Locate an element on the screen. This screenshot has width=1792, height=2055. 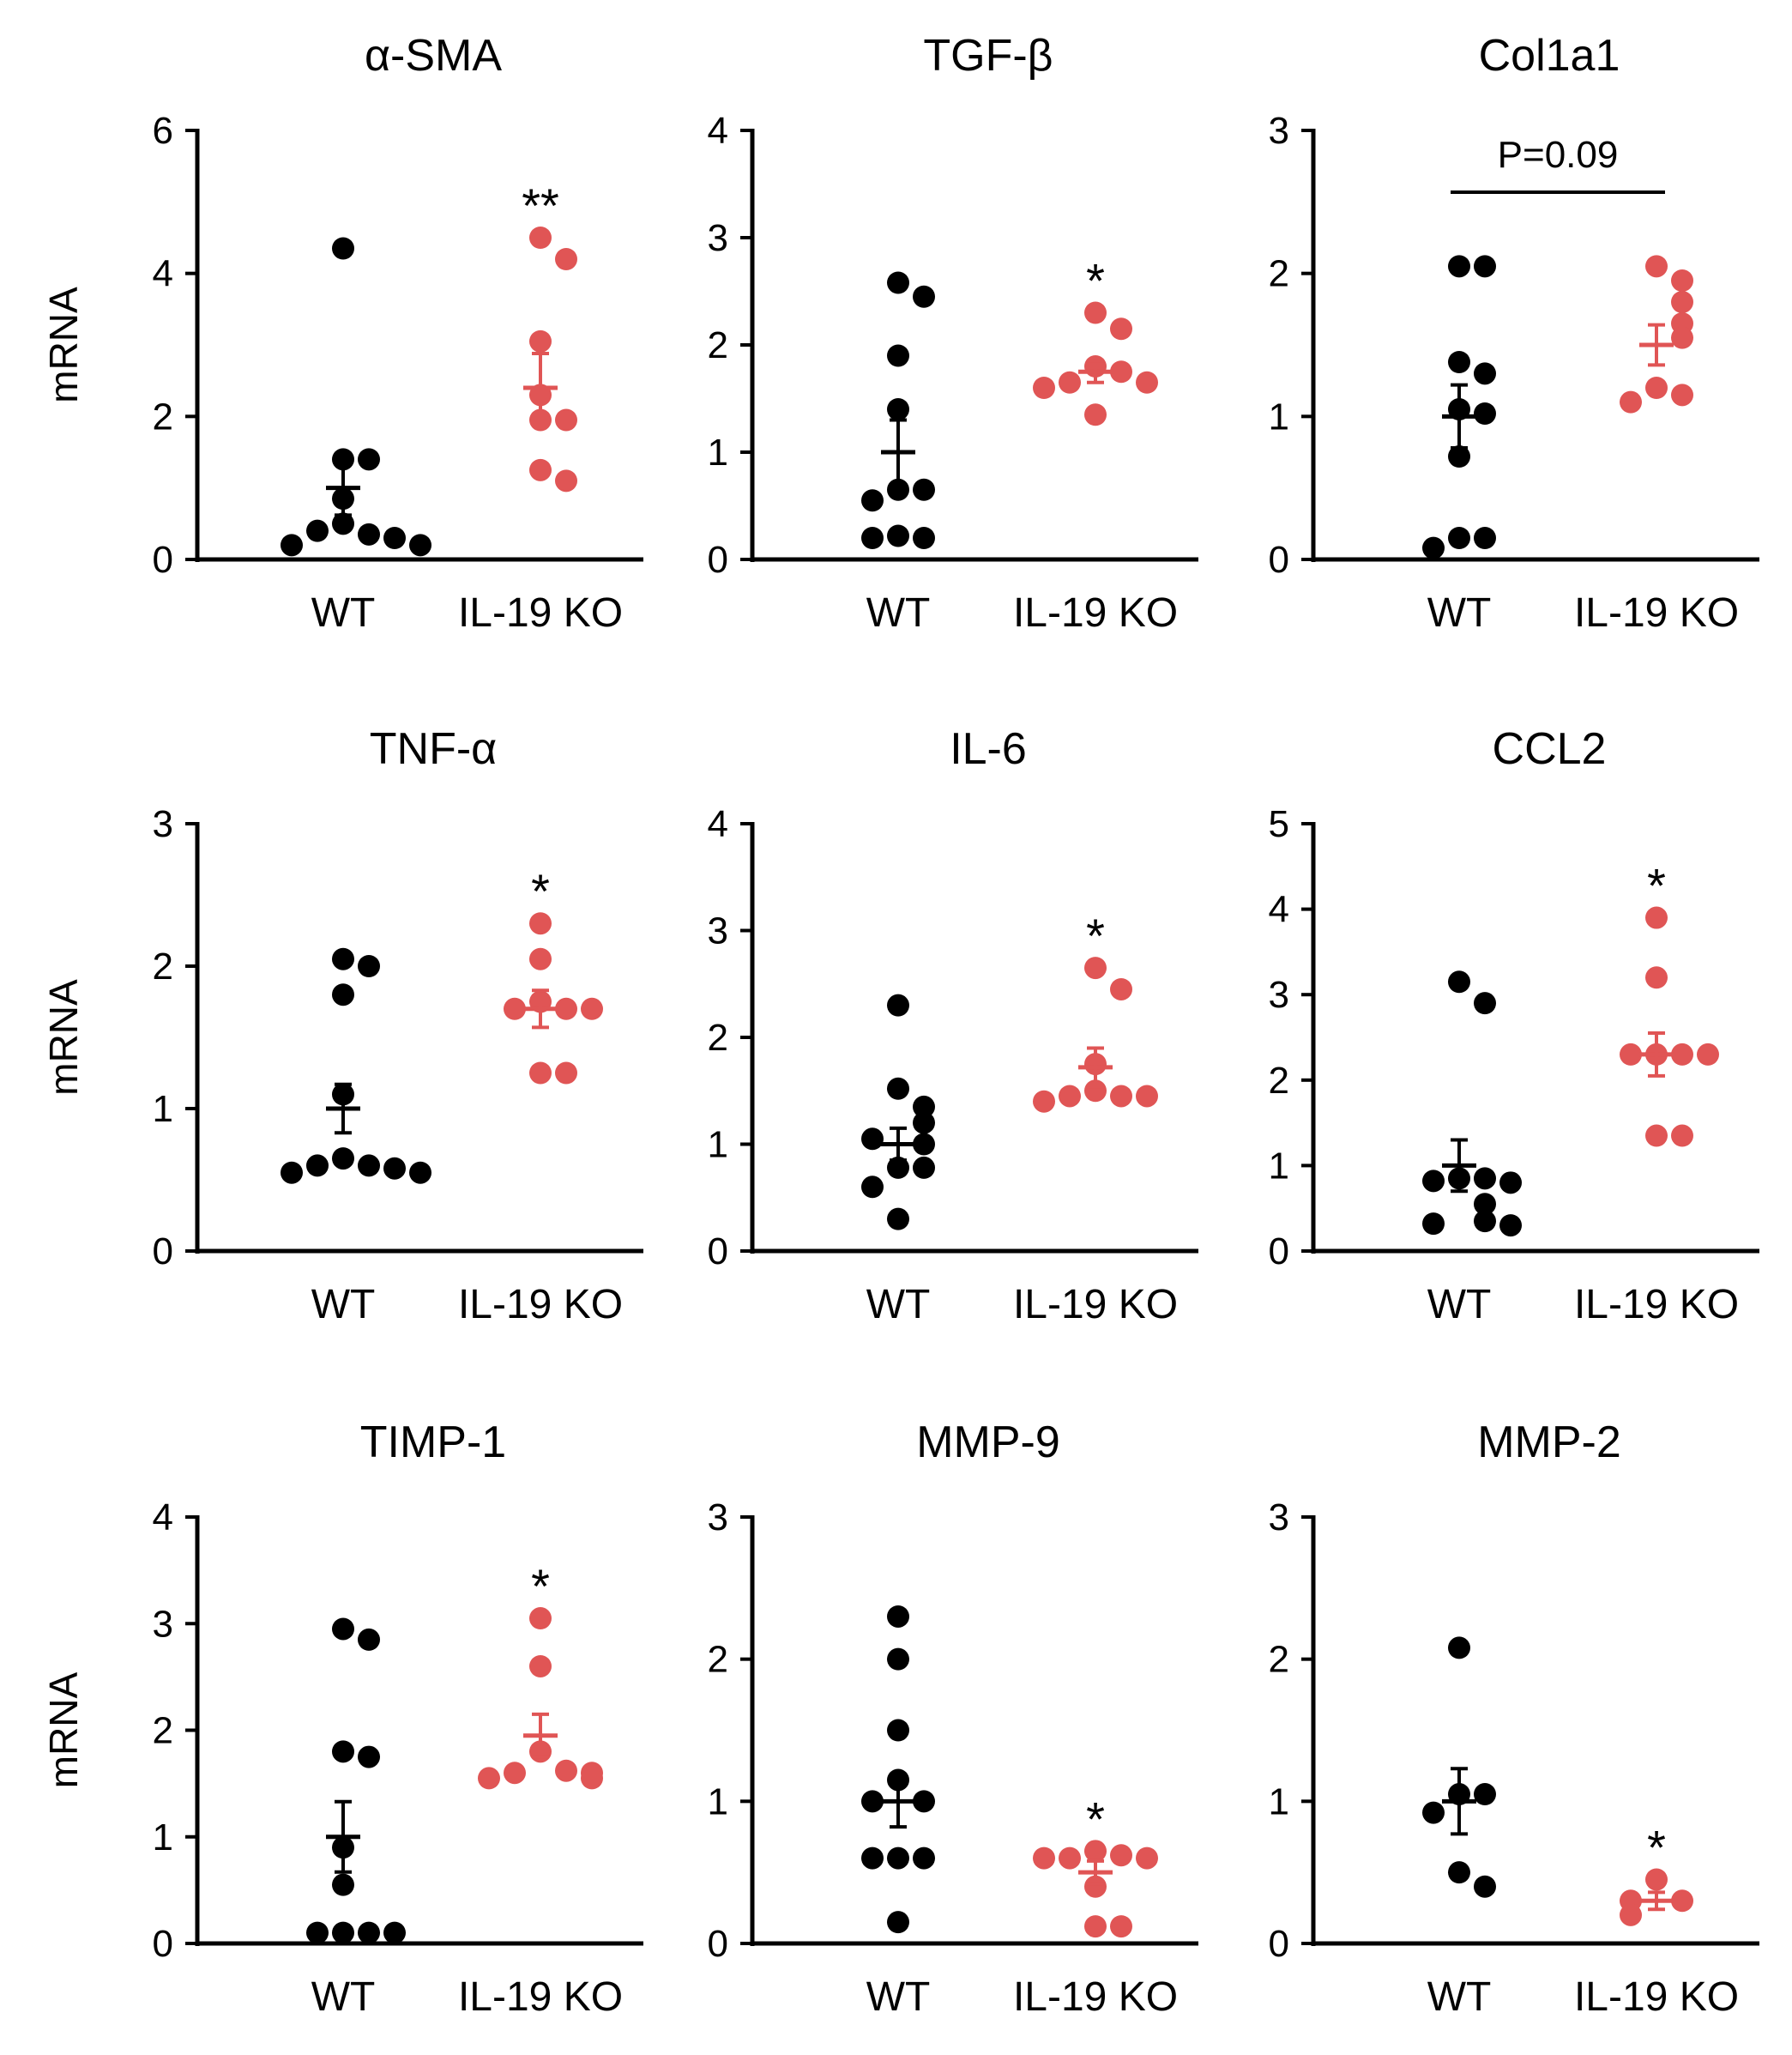
panel-6: TIMP-1 mRNA 0 1 2 3 4 WT IL-19 KO * is located at coordinates (342, 1718).